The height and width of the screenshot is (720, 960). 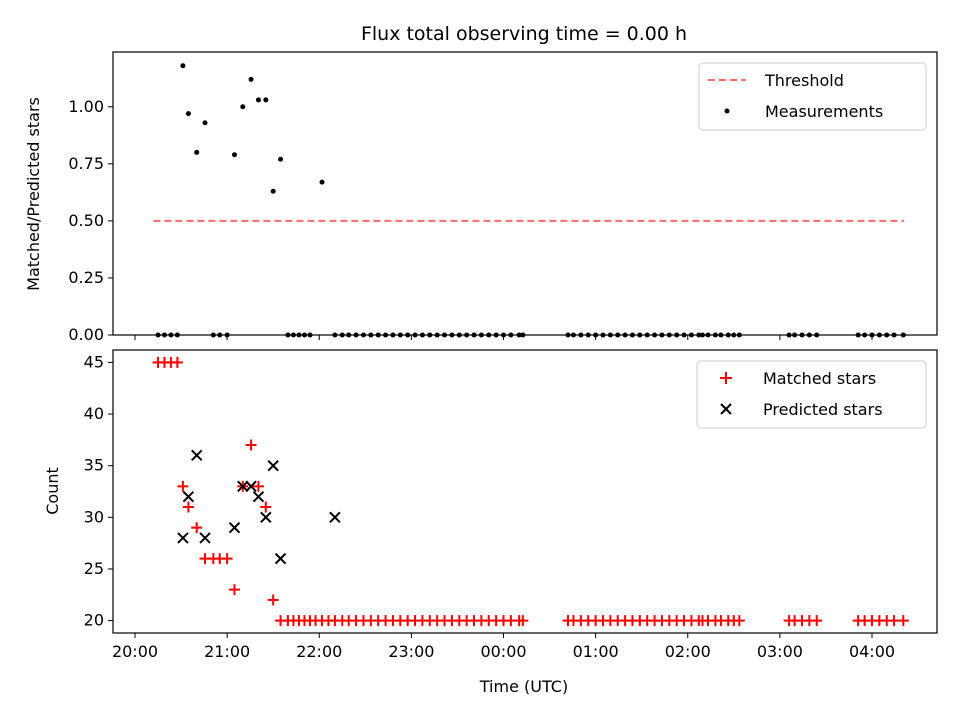 What do you see at coordinates (86, 163) in the screenshot?
I see `top-y-tick-label: 0.75` at bounding box center [86, 163].